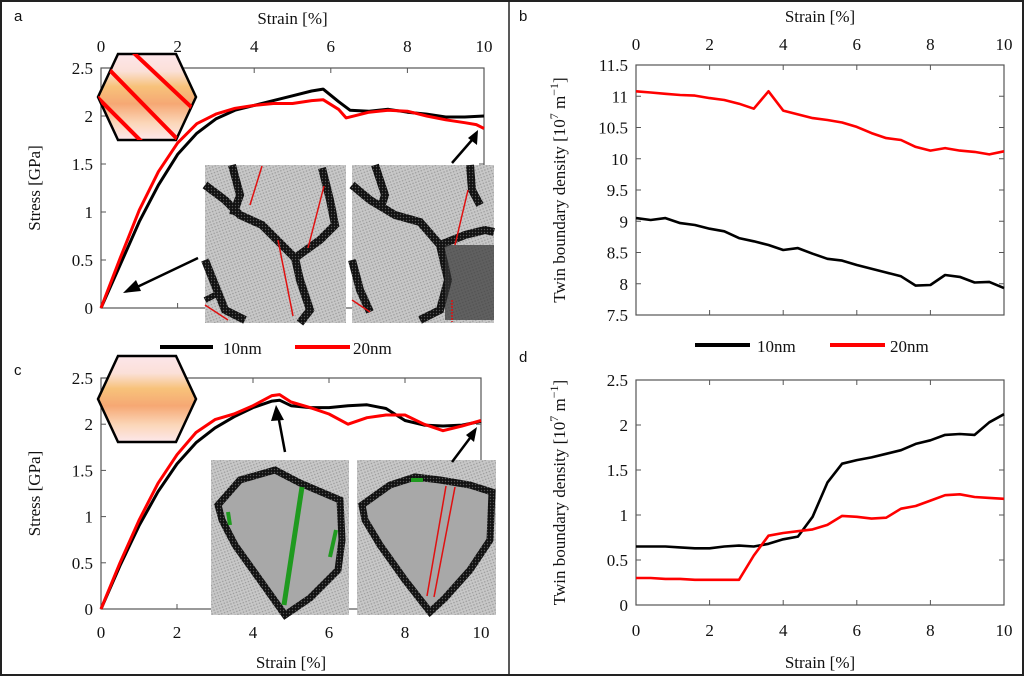 This screenshot has height=676, width=1024. I want to click on y-tick-label: 11, so click(620, 96).